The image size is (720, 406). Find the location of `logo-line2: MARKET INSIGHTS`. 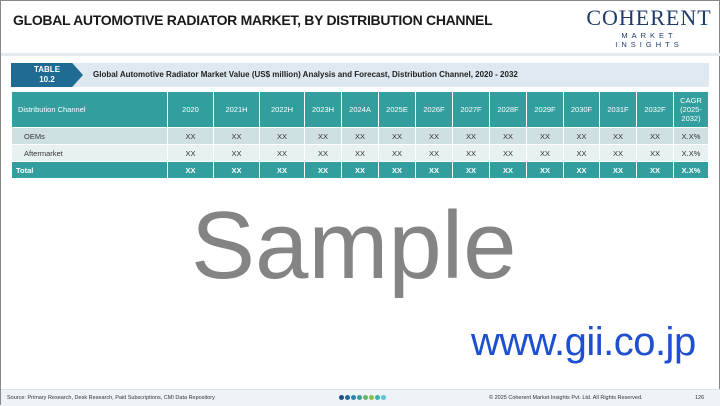

logo-line2: MARKET INSIGHTS is located at coordinates (649, 40).